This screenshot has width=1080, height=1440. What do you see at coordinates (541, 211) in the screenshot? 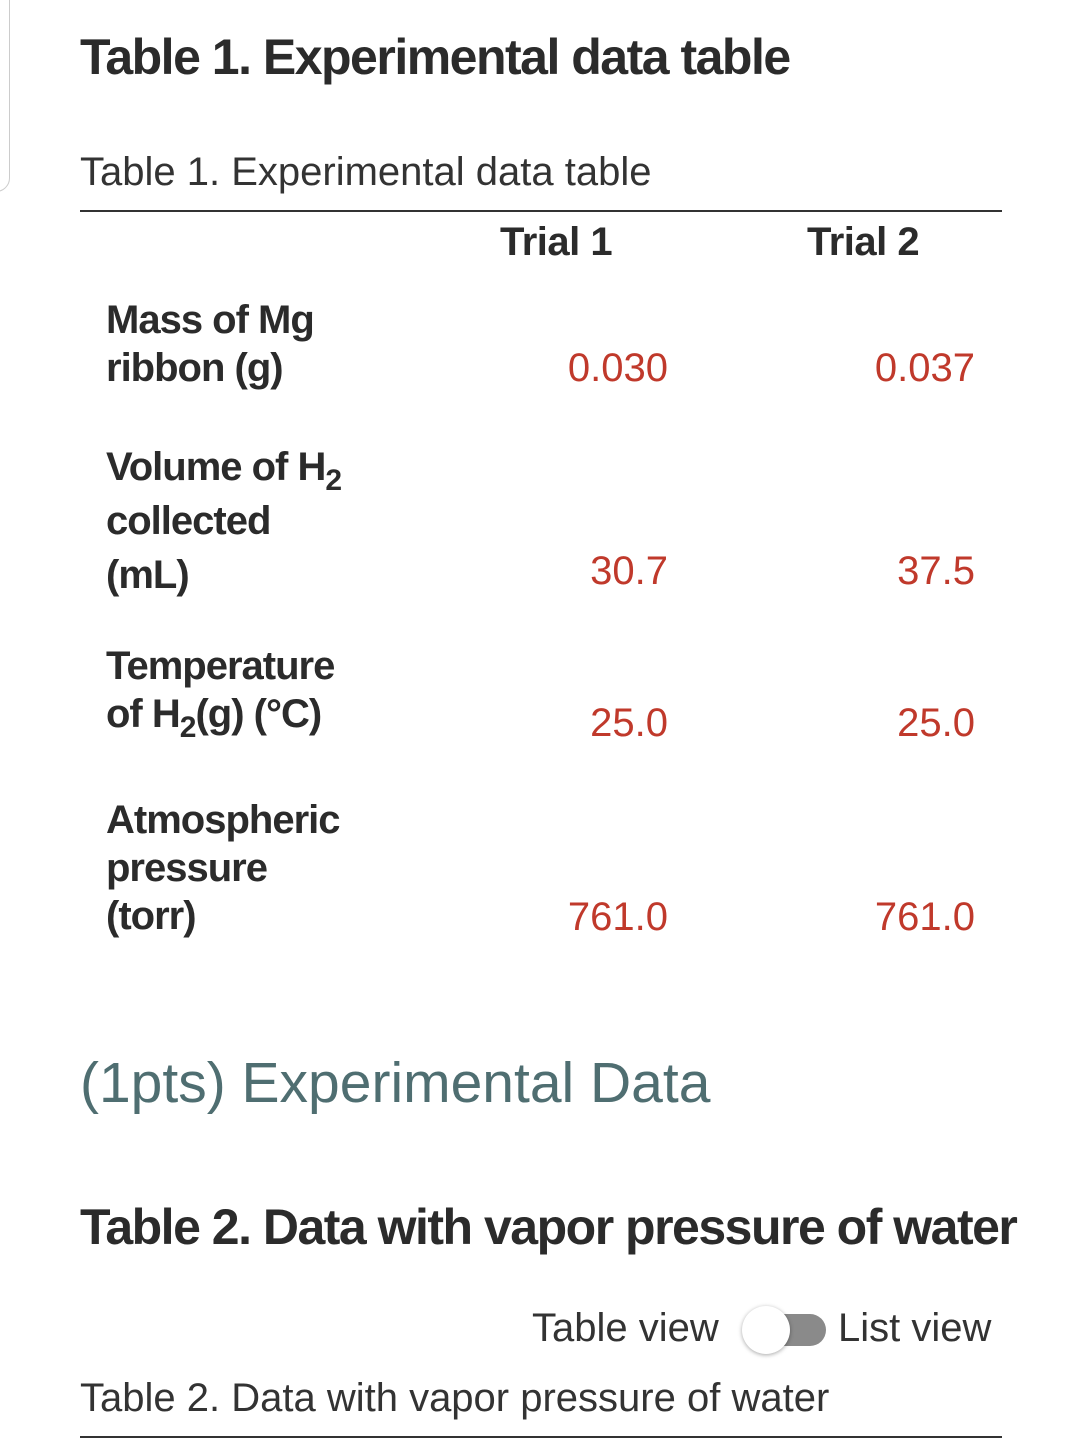
I see `table1-top-rule` at bounding box center [541, 211].